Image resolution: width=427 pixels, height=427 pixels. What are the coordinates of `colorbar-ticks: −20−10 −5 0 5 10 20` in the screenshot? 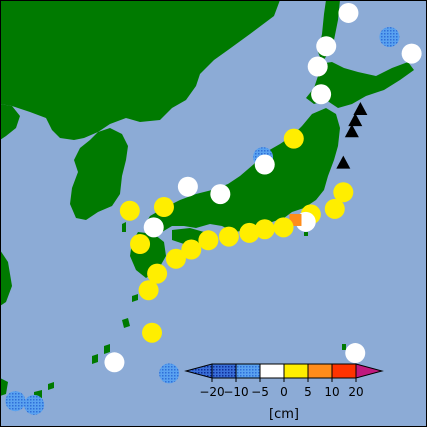 It's located at (281, 388).